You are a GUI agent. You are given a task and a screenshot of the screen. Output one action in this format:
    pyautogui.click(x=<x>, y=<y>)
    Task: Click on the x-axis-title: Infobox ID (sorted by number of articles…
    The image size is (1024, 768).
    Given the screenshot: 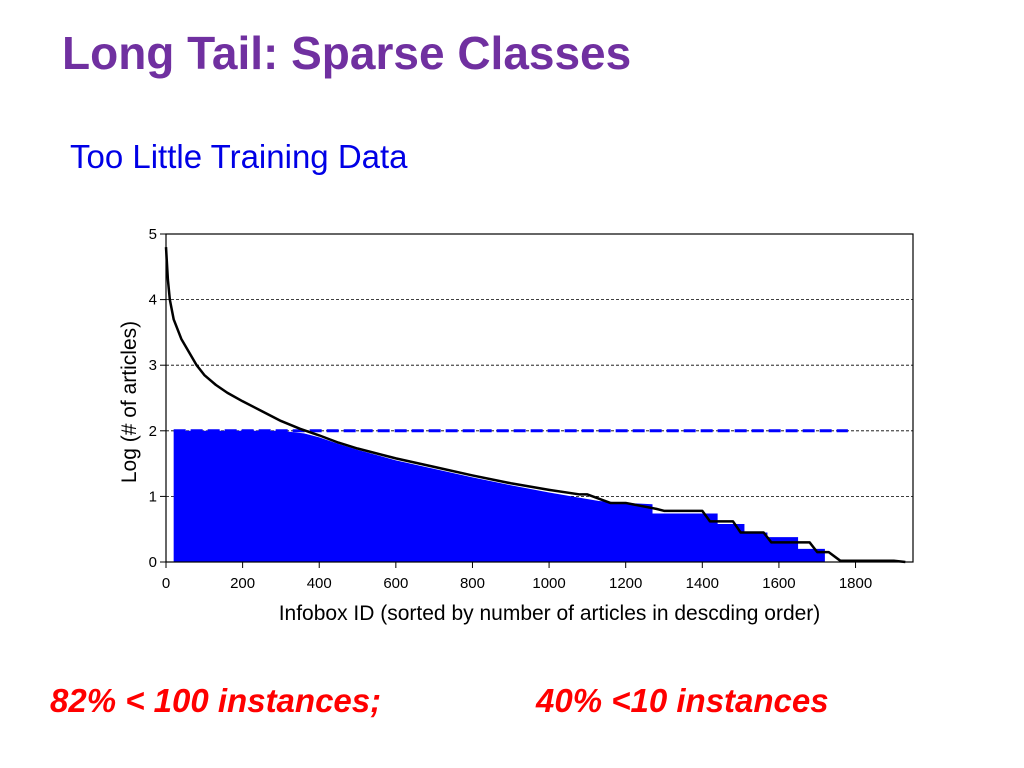 What is the action you would take?
    pyautogui.click(x=550, y=613)
    